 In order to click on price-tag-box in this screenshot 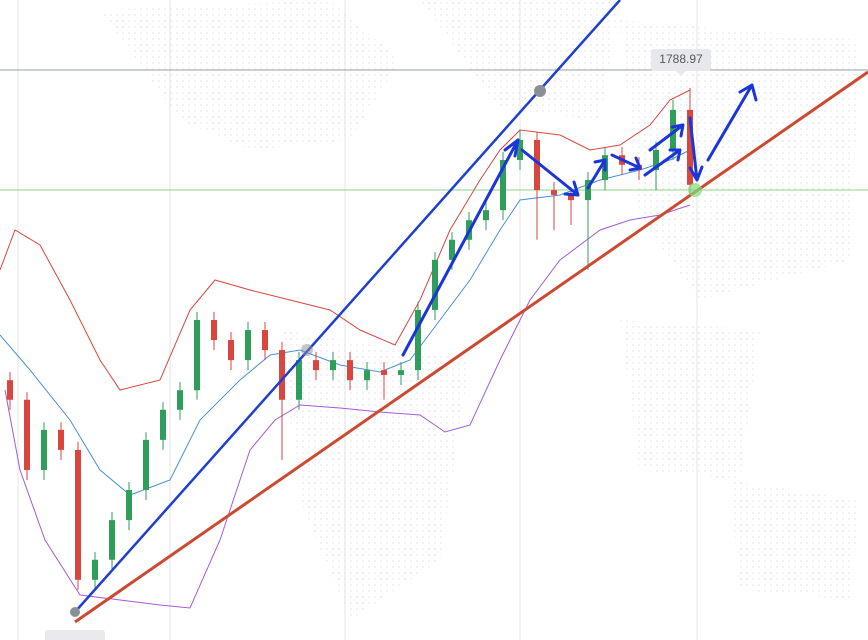, I will do `click(681, 60)`.